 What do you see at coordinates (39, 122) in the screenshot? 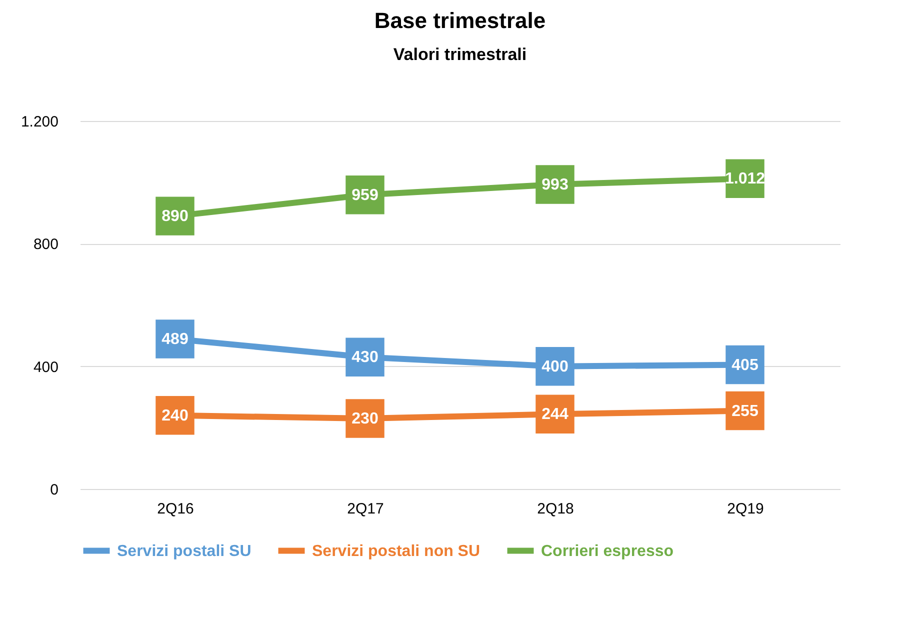
I see `y-tick-label: 1.200` at bounding box center [39, 122].